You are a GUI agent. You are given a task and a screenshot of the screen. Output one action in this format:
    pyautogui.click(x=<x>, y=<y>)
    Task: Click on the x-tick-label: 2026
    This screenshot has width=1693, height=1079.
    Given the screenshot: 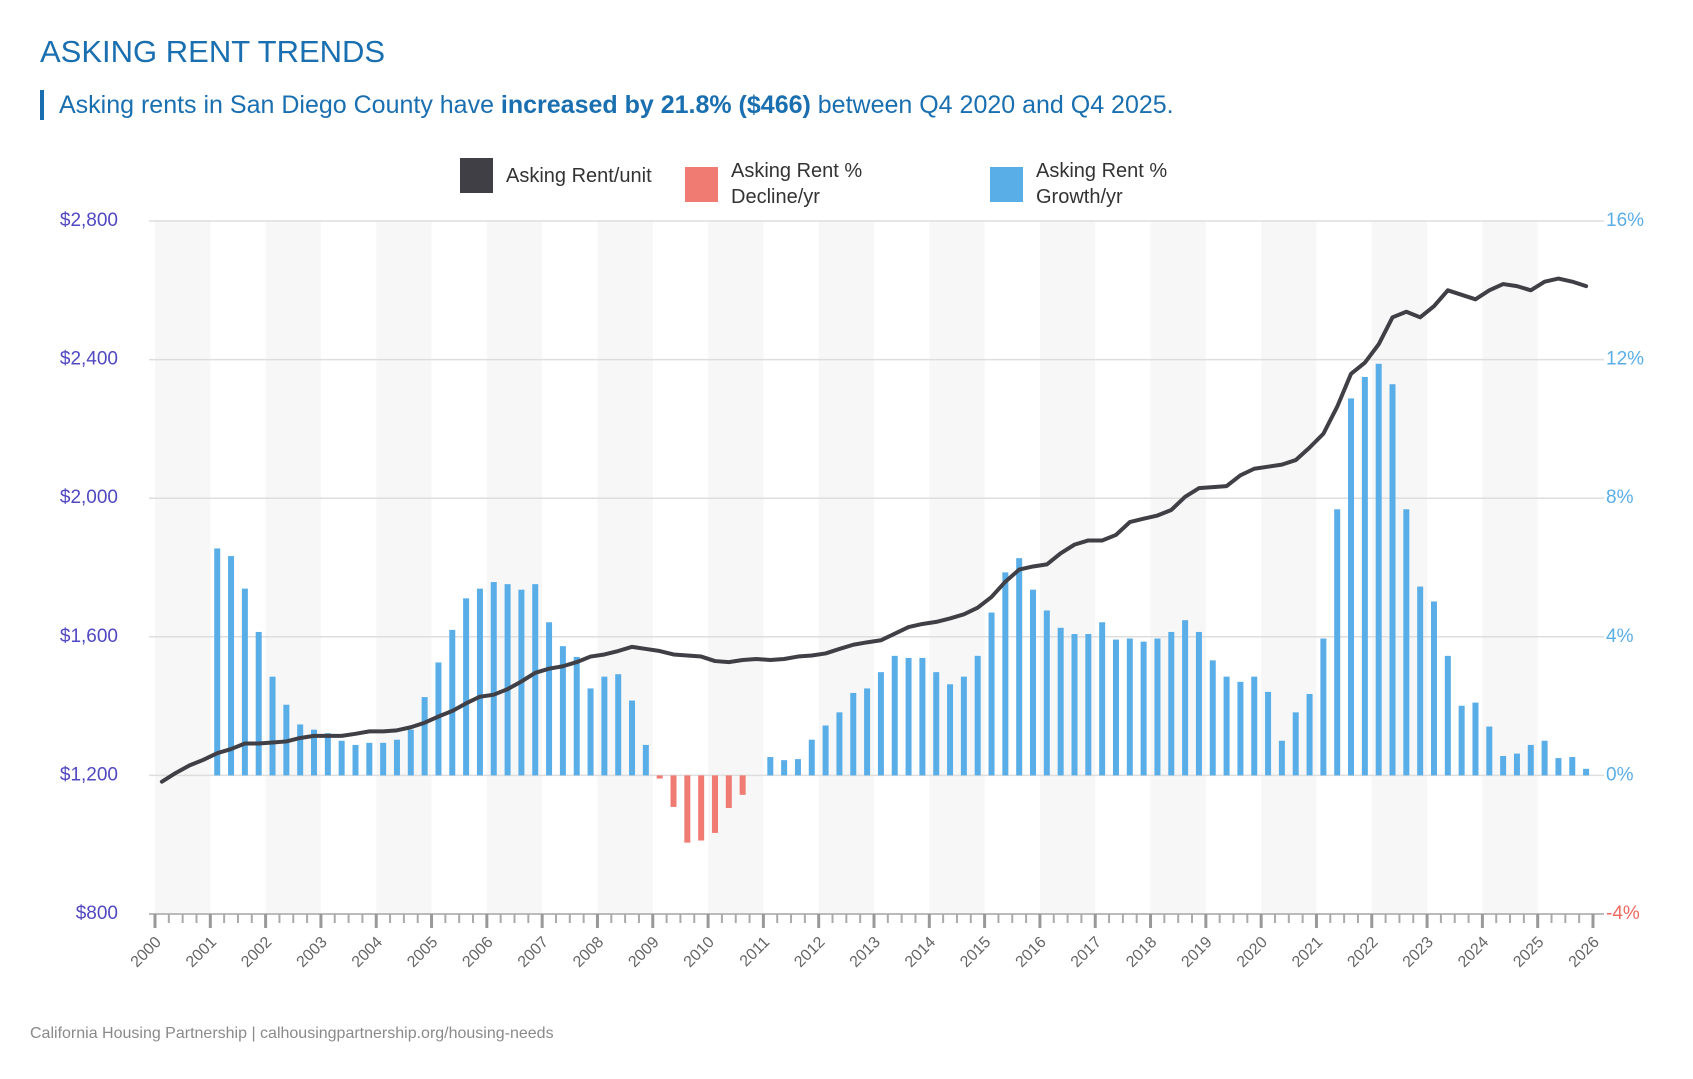 What is the action you would take?
    pyautogui.click(x=1584, y=952)
    